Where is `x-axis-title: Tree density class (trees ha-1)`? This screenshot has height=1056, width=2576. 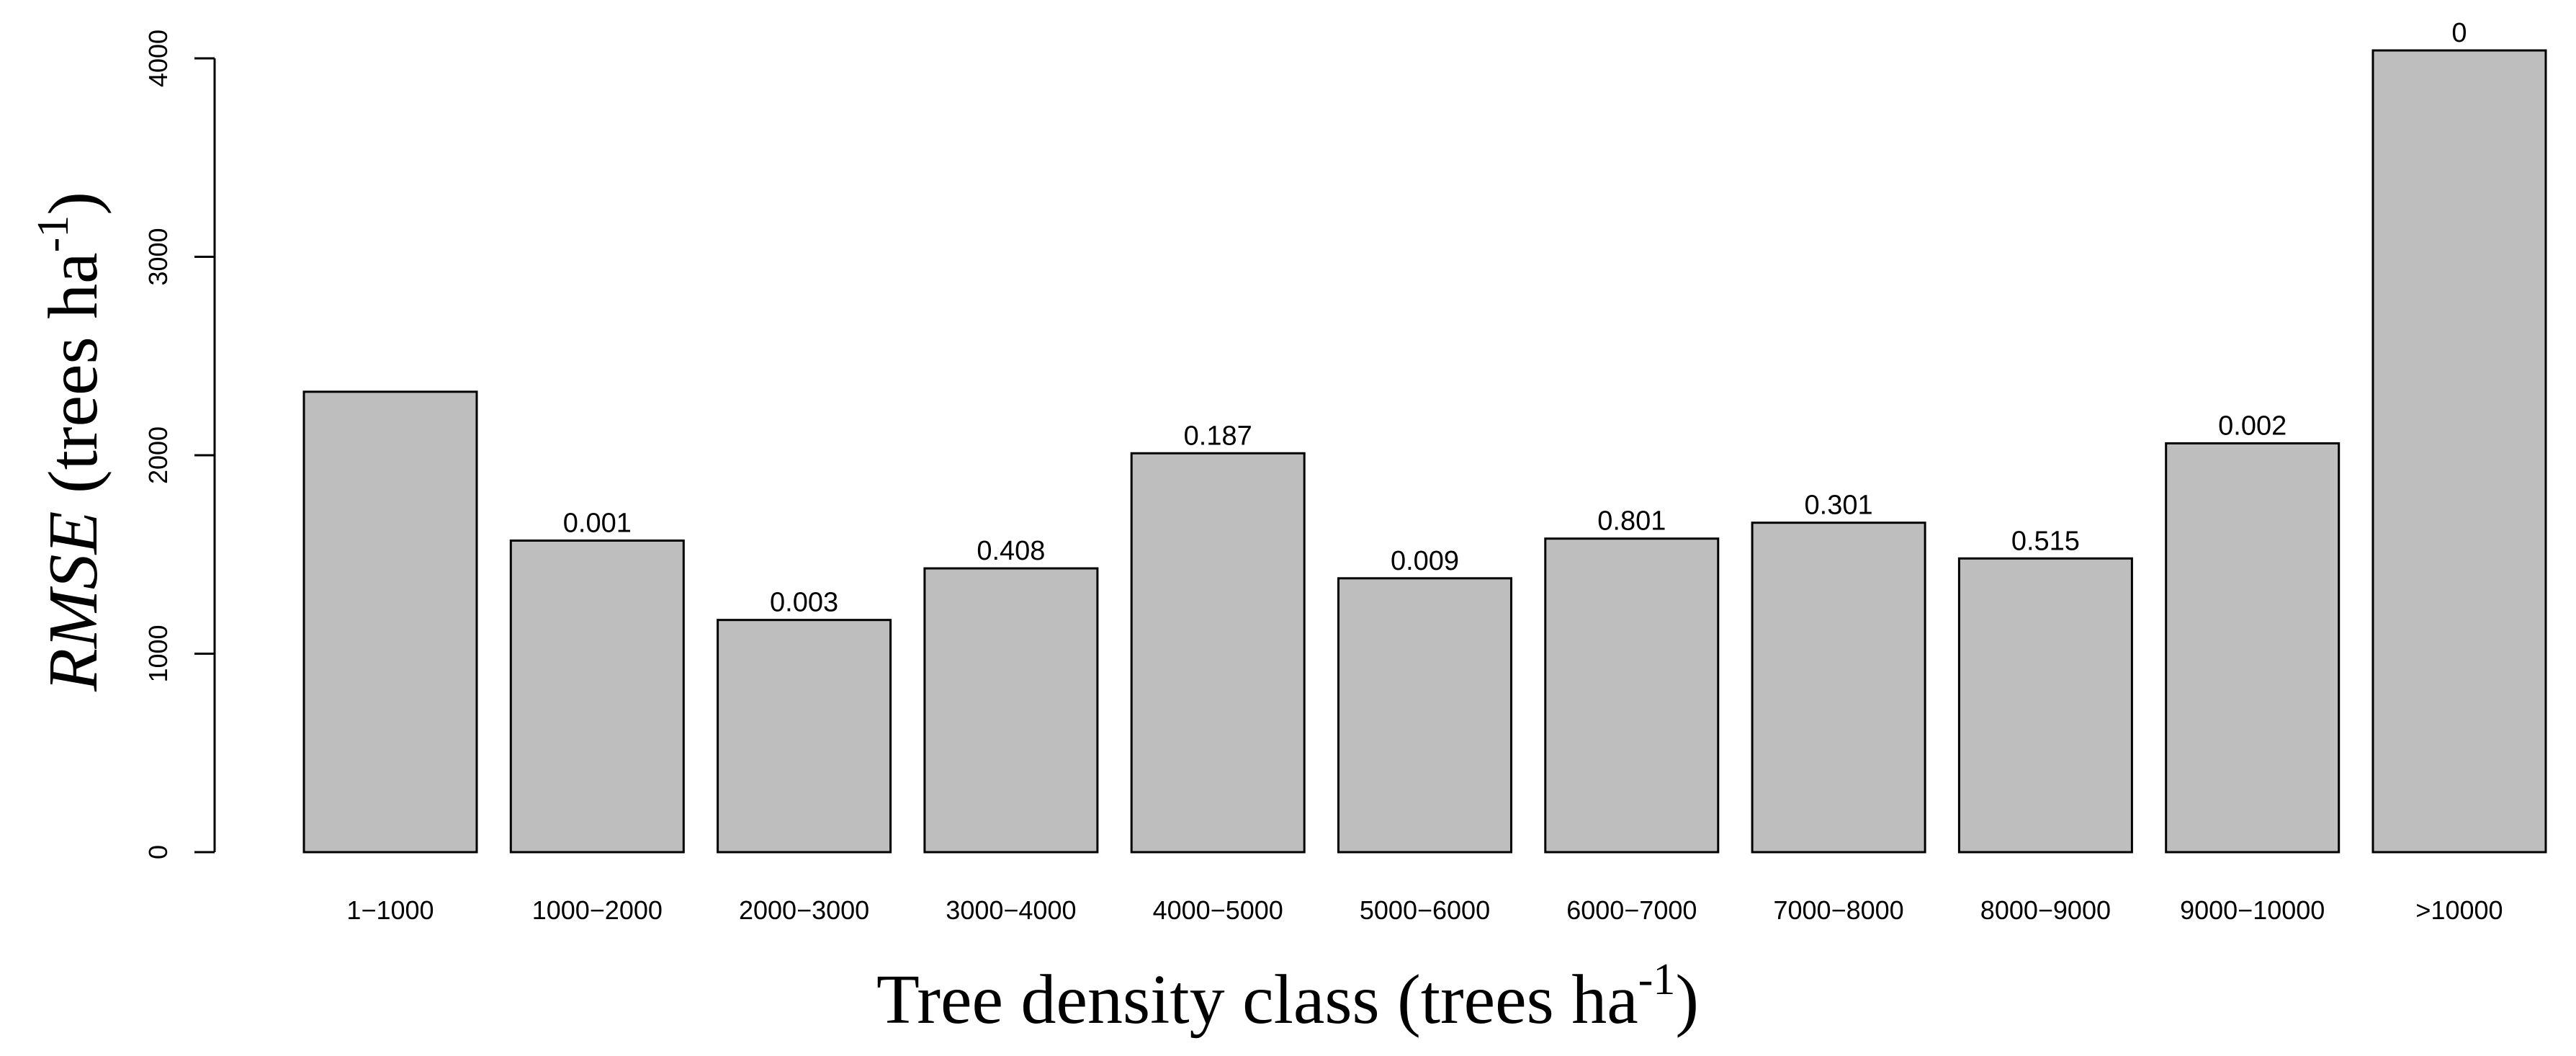
x-axis-title: Tree density class (trees ha-1) is located at coordinates (1287, 997).